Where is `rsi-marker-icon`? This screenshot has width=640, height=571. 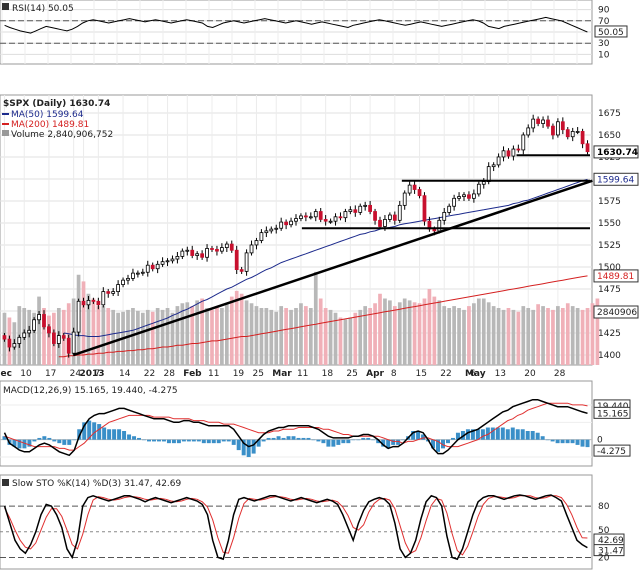
rsi-marker-icon is located at coordinates (5, 6).